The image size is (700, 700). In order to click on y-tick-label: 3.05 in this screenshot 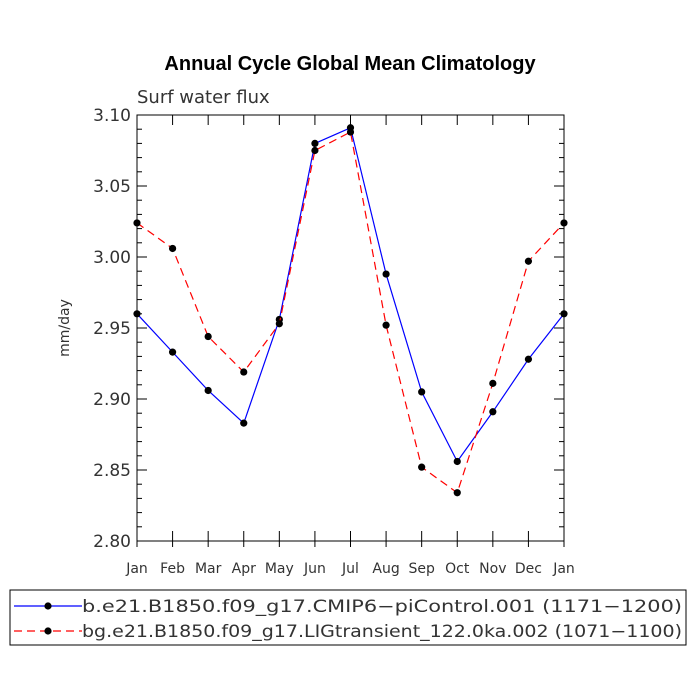, I will do `click(112, 187)`.